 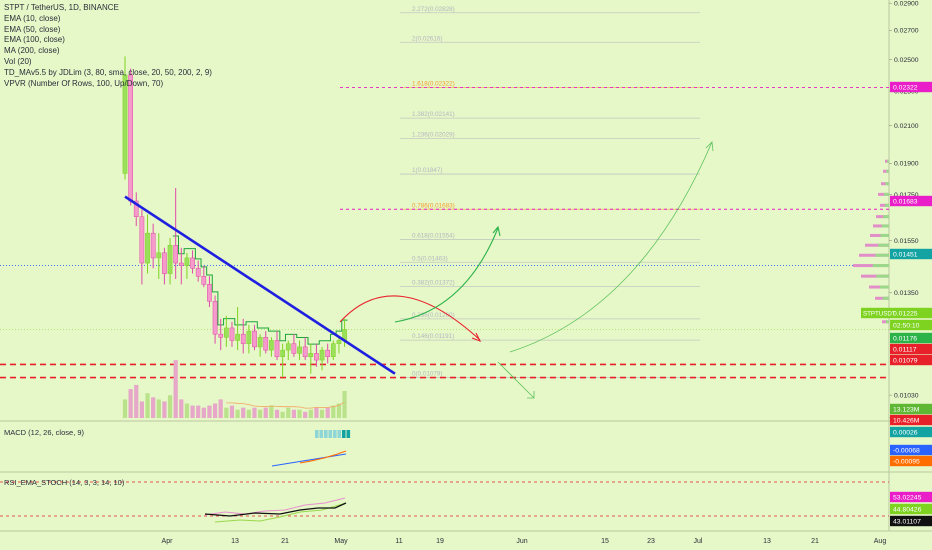 What do you see at coordinates (64, 482) in the screenshot?
I see `rsi-pane-title: RSI_EMA_STOCH (14, 3, 3, 14, 10)` at bounding box center [64, 482].